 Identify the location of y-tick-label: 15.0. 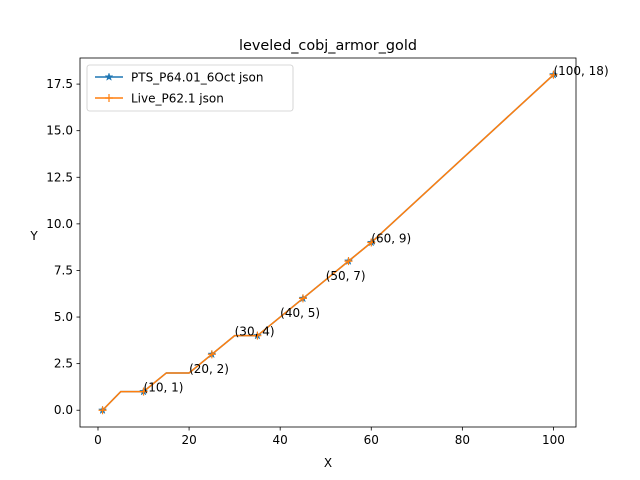
(59, 131).